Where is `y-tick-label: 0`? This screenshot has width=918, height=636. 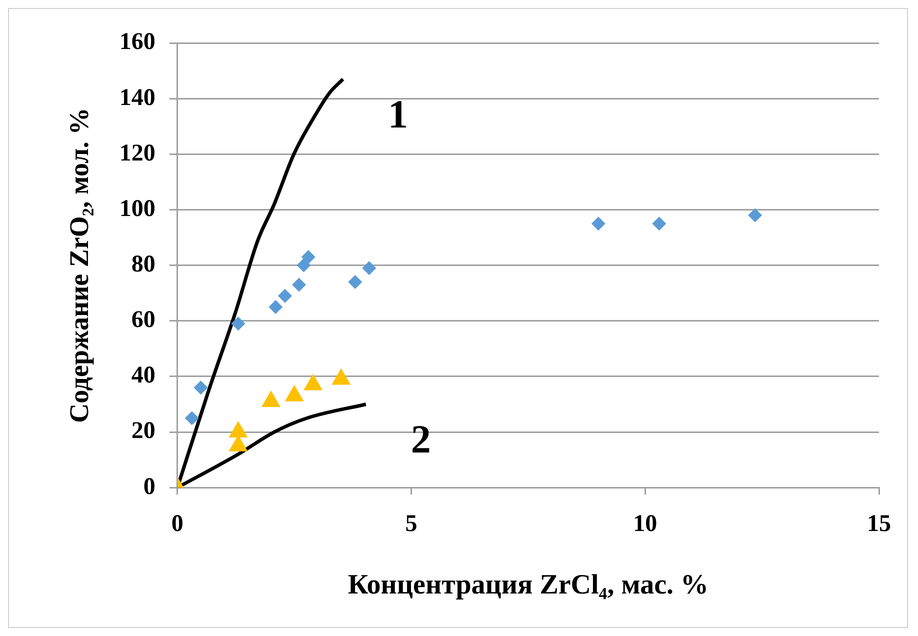 y-tick-label: 0 is located at coordinates (149, 487).